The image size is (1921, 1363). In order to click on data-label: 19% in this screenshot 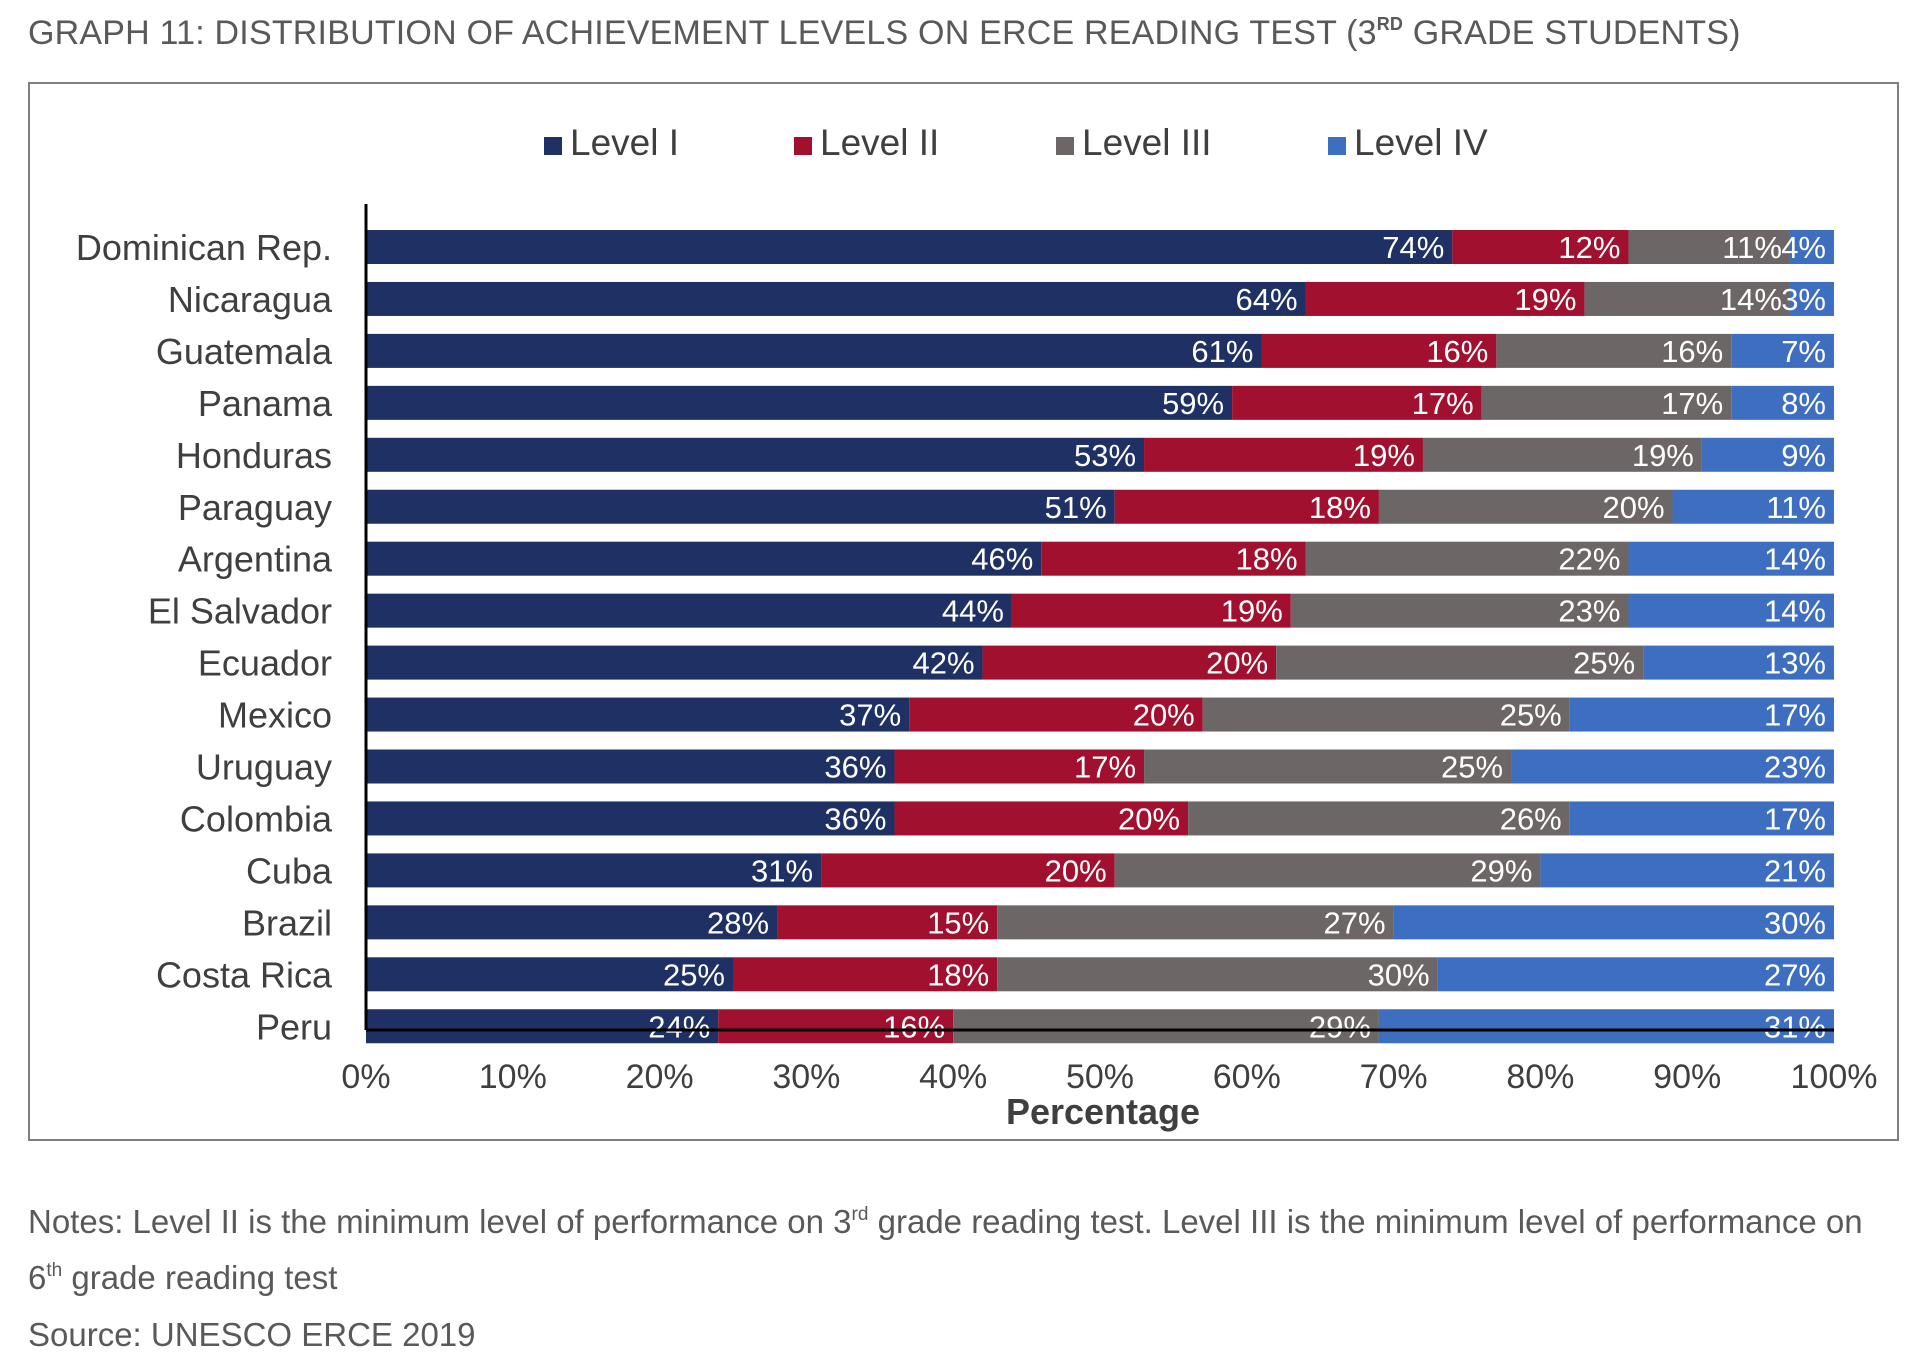, I will do `click(1252, 611)`.